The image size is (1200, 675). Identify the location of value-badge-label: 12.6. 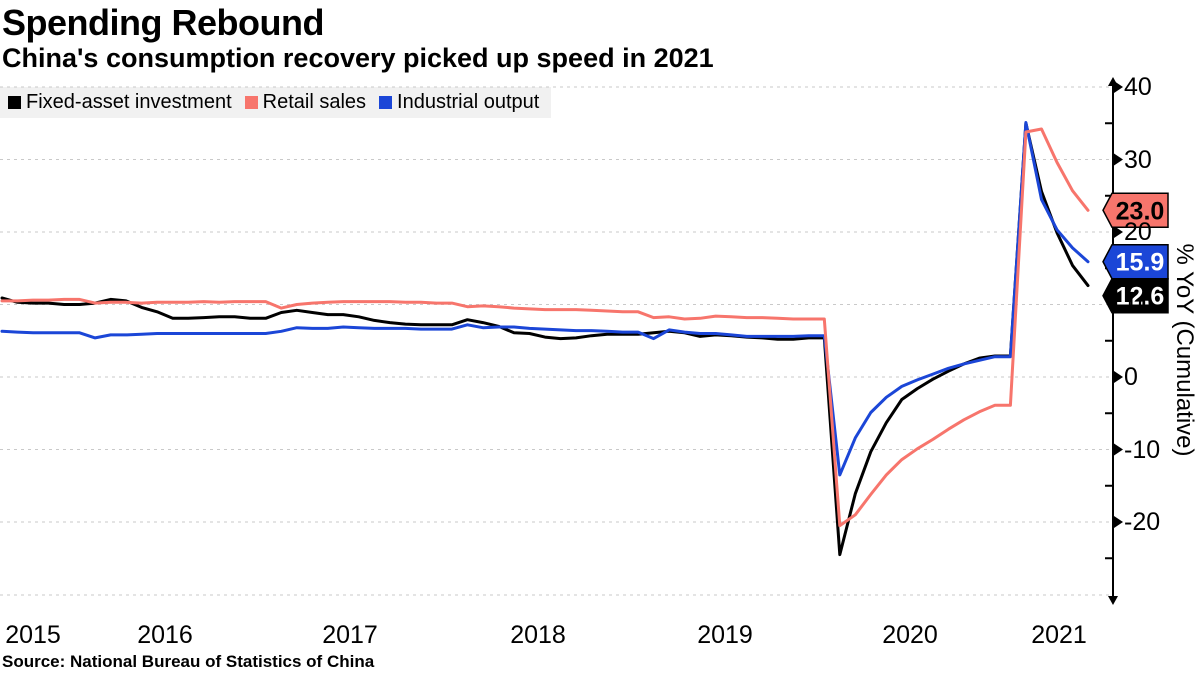
(1140, 297).